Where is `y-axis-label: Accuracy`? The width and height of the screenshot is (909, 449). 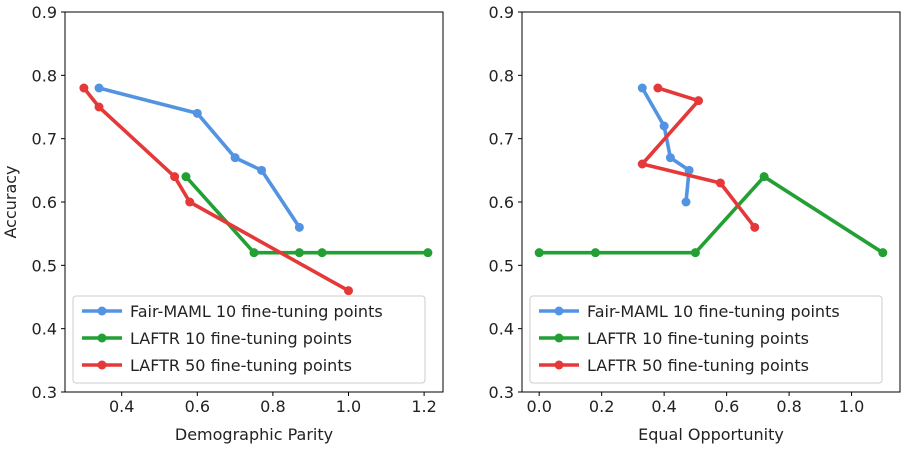 y-axis-label: Accuracy is located at coordinates (10, 201).